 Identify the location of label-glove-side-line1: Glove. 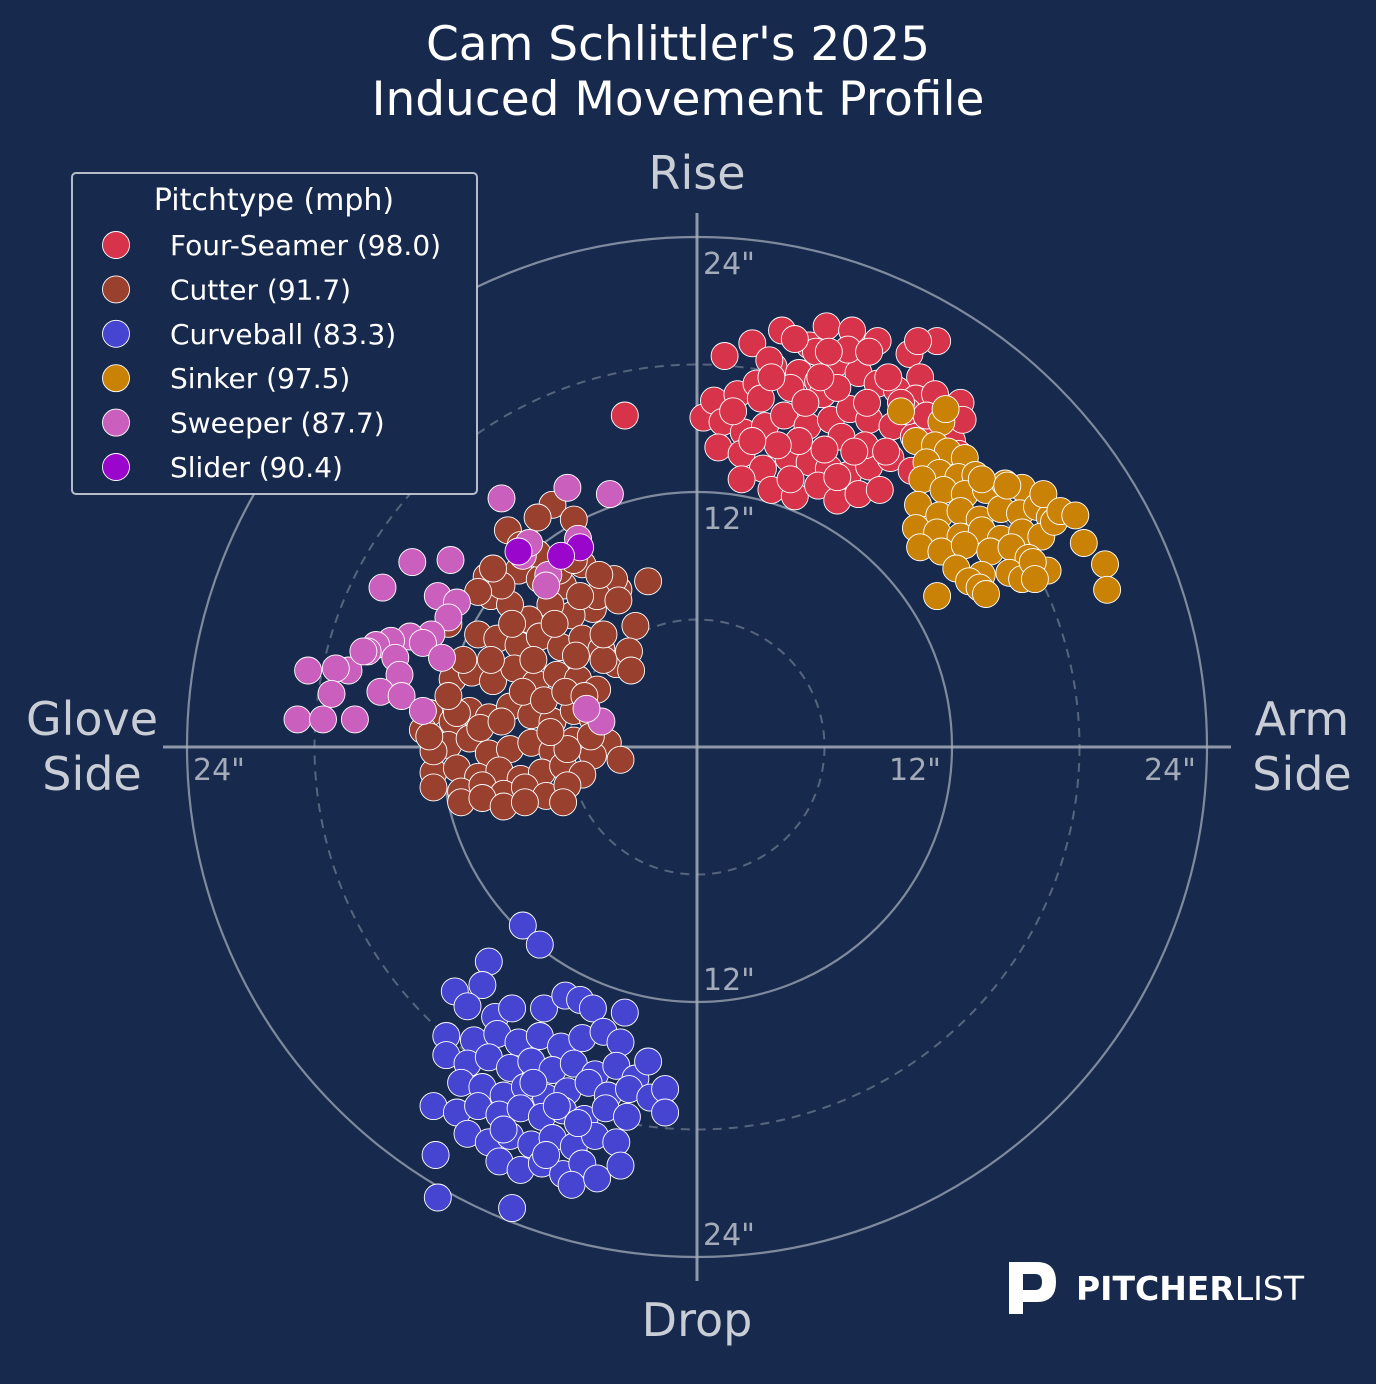
(92, 719).